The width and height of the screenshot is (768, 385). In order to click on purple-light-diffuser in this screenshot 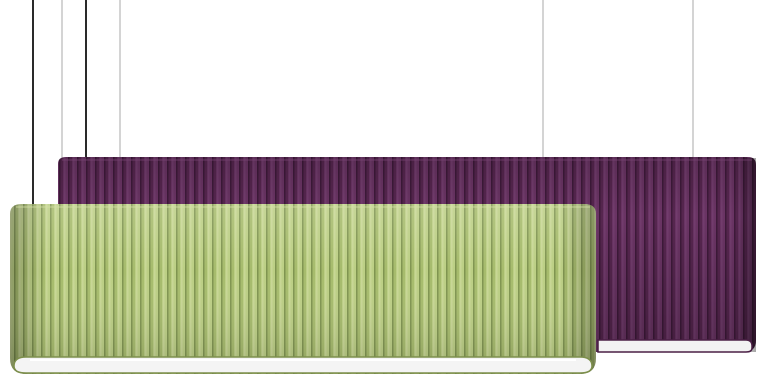, I will do `click(675, 346)`.